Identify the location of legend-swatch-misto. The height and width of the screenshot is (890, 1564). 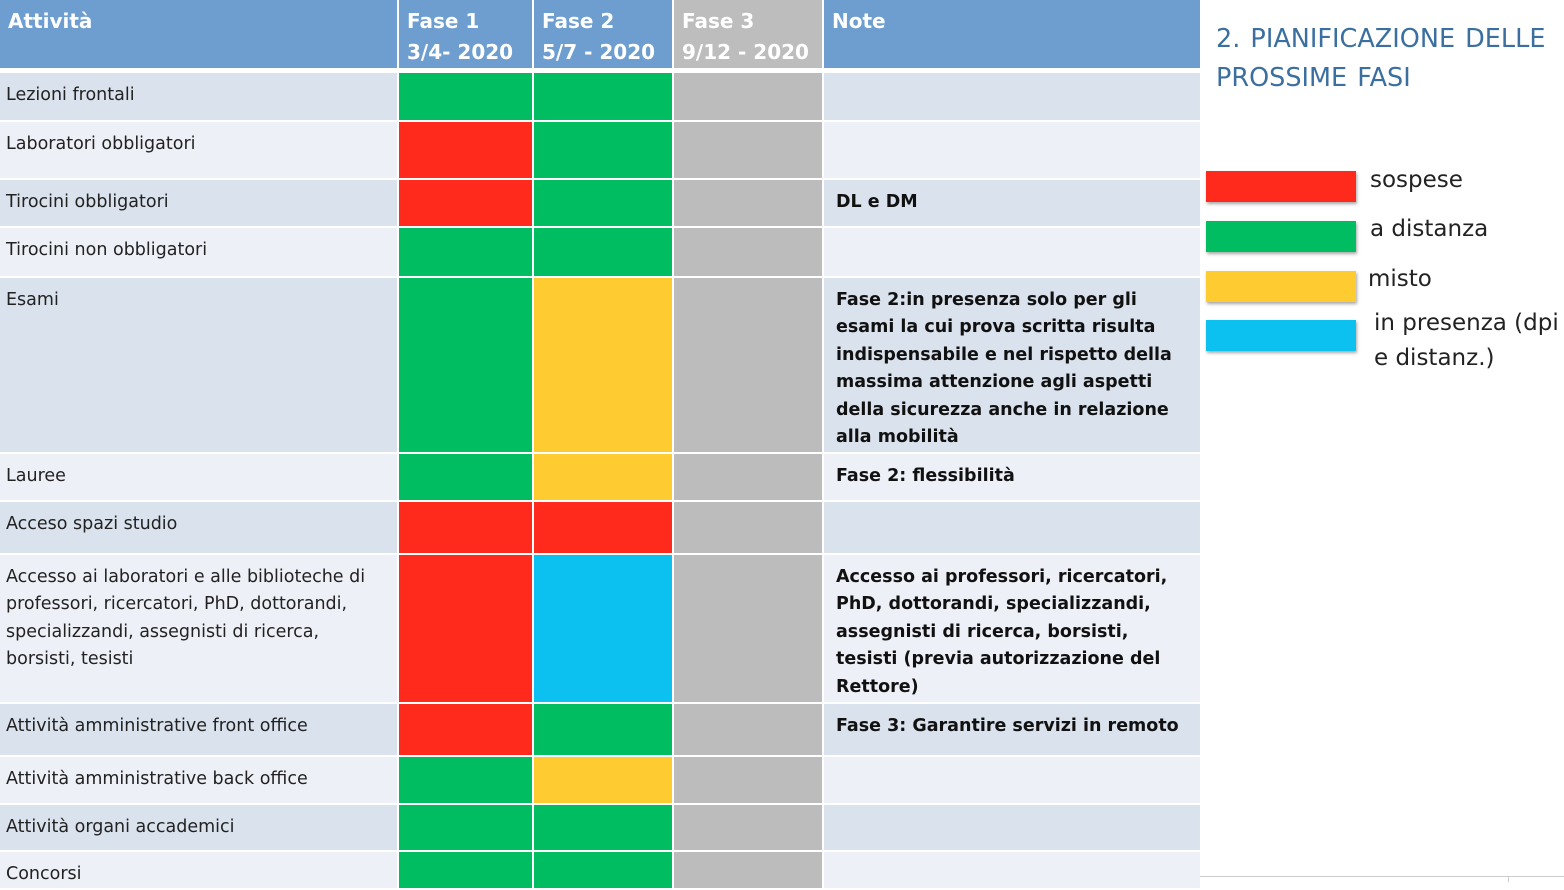
(1281, 286).